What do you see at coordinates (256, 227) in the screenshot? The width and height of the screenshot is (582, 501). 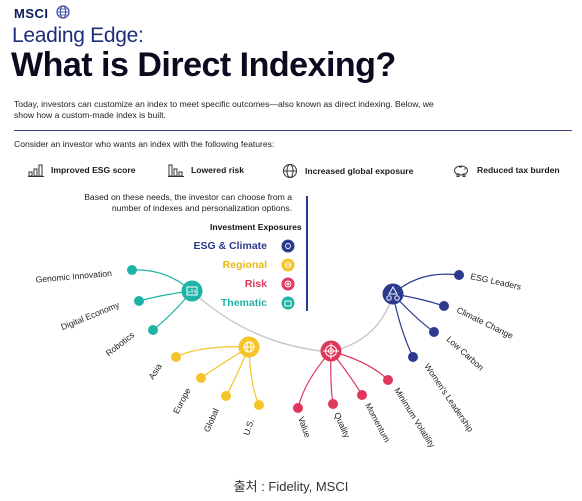 I see `exposures-heading: Investment Exposures` at bounding box center [256, 227].